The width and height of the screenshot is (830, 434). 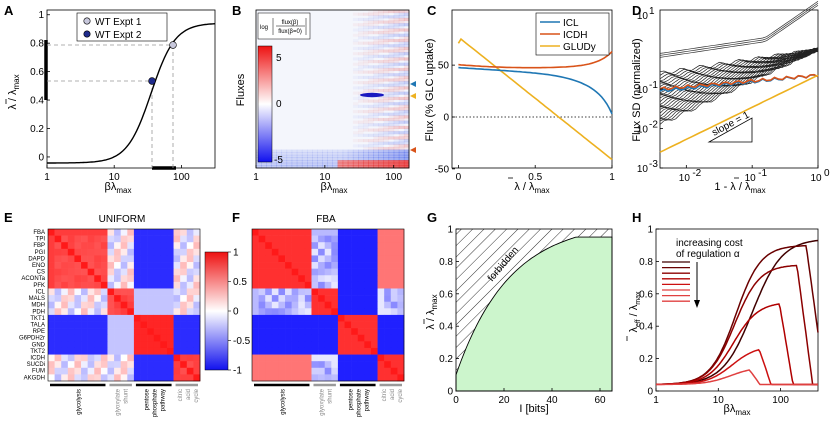 I want to click on panel-h-ytick: 1, so click(x=650, y=230).